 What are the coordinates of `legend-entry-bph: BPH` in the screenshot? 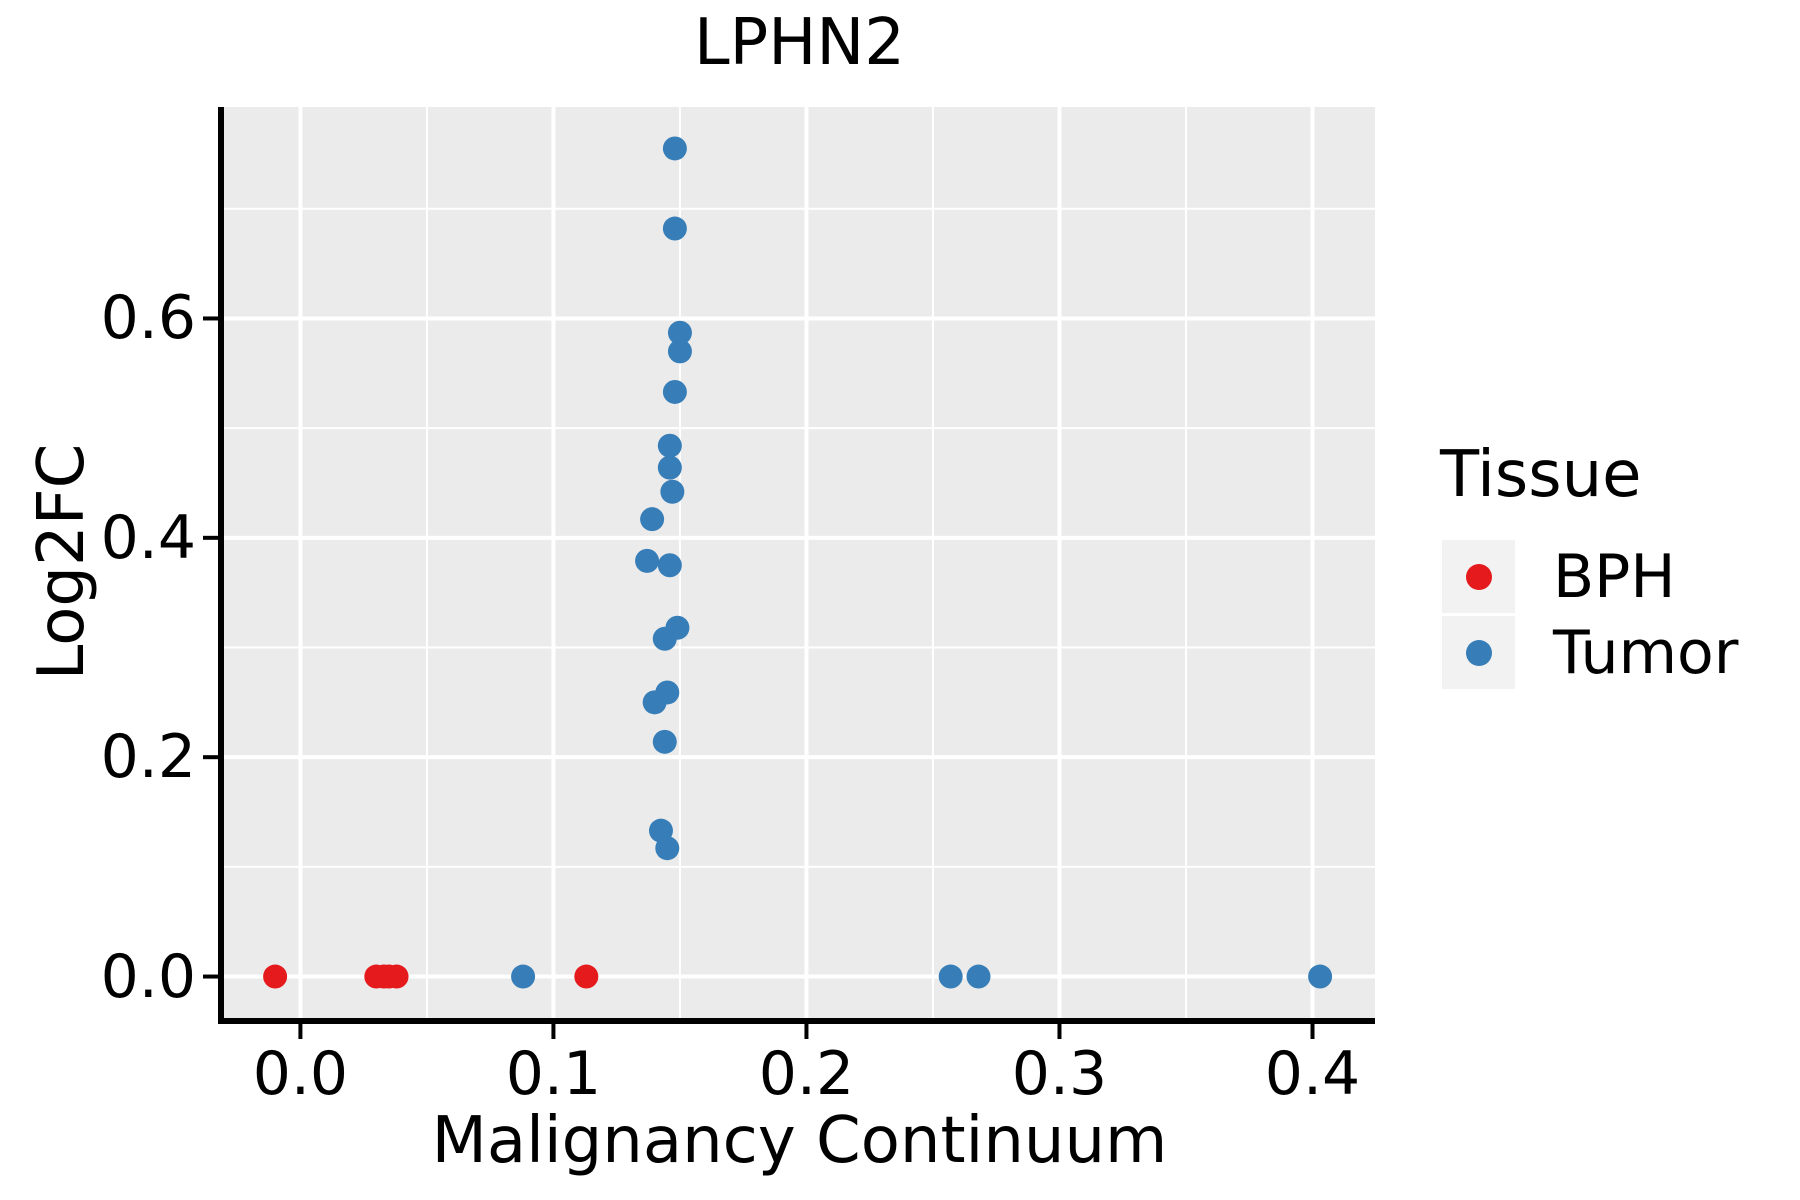 It's located at (1602, 576).